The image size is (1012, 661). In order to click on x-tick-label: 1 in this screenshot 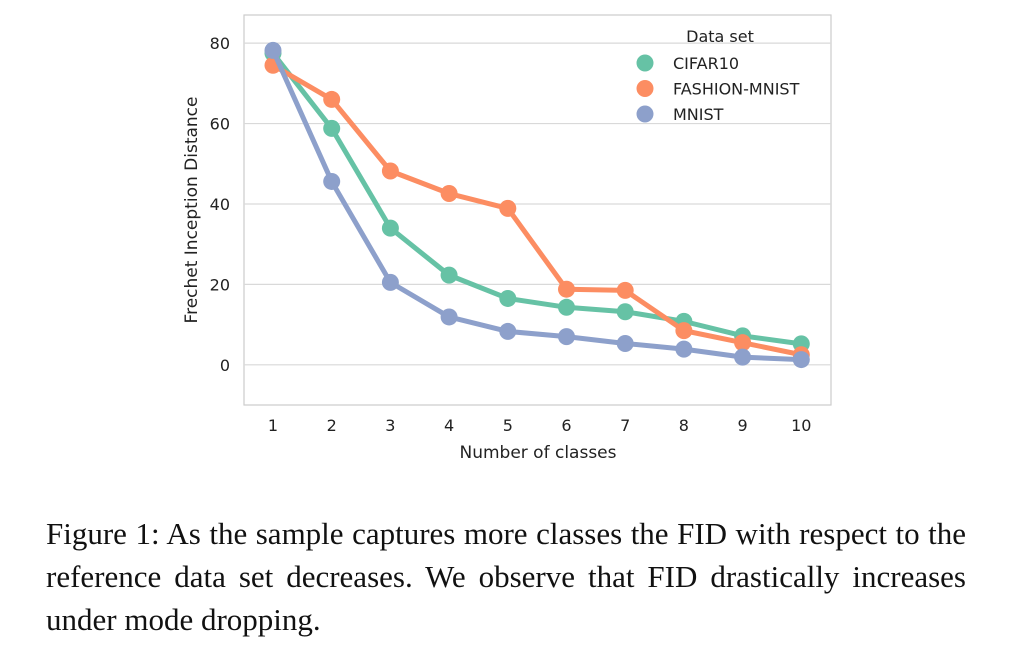, I will do `click(273, 425)`.